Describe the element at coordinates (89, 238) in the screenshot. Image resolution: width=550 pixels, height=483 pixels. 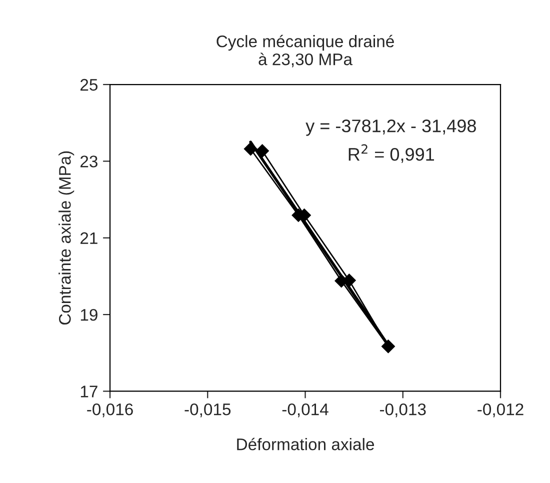
I see `y-tick-label: 21` at that location.